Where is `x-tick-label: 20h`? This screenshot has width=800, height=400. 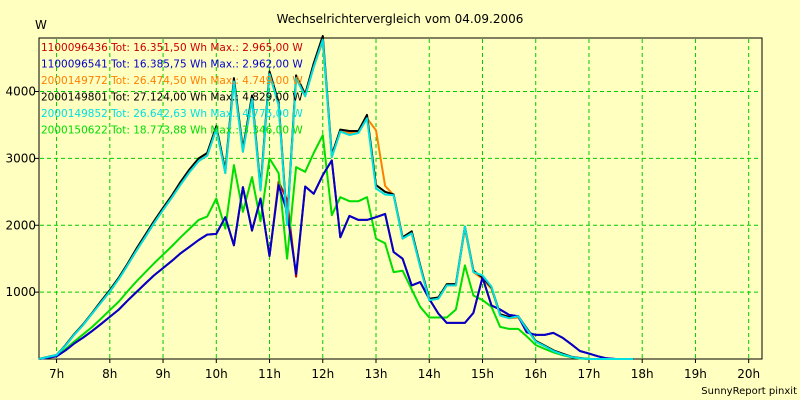 x-tick-label: 20h is located at coordinates (748, 374).